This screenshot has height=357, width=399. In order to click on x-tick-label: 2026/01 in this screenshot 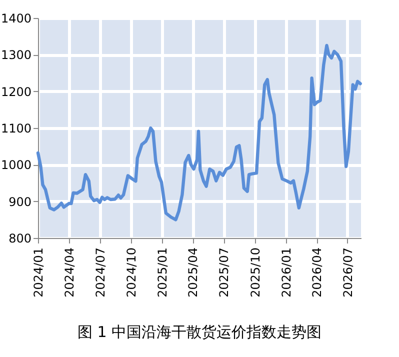, I will do `click(287, 273)`.